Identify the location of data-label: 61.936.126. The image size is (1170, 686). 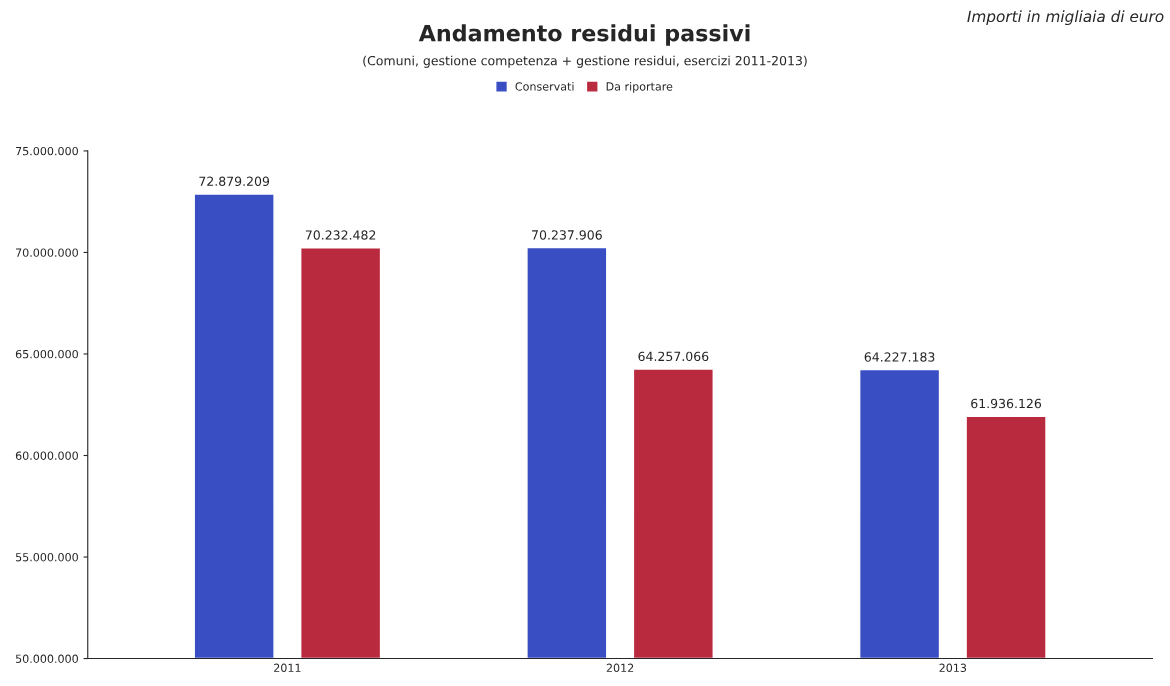
(1006, 403).